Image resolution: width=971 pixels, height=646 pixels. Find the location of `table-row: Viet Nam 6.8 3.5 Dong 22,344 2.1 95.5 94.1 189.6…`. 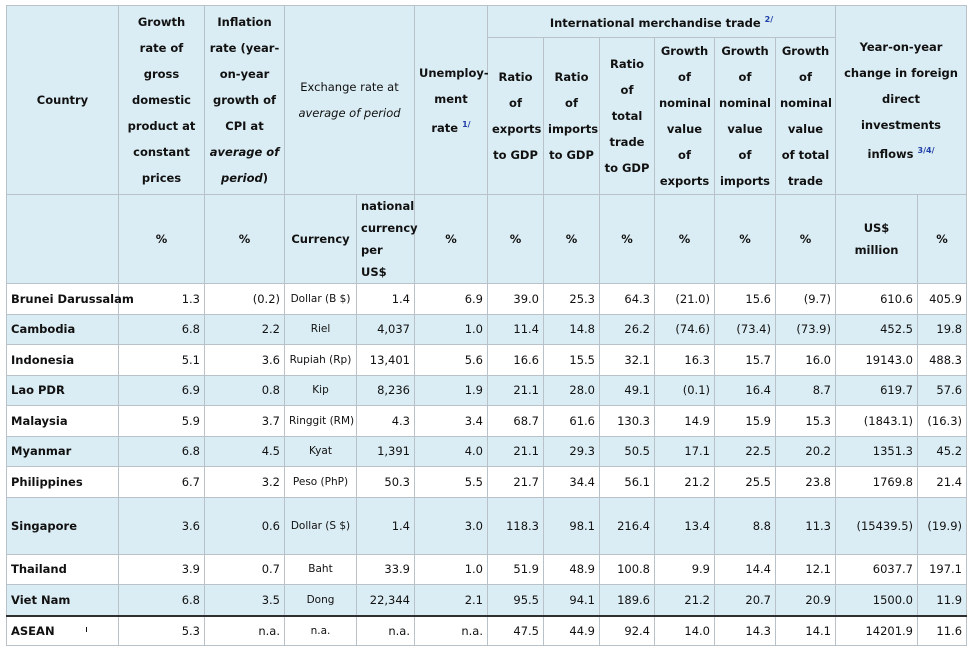

table-row: Viet Nam 6.8 3.5 Dong 22,344 2.1 95.5 94.1 189.6… is located at coordinates (487, 600).